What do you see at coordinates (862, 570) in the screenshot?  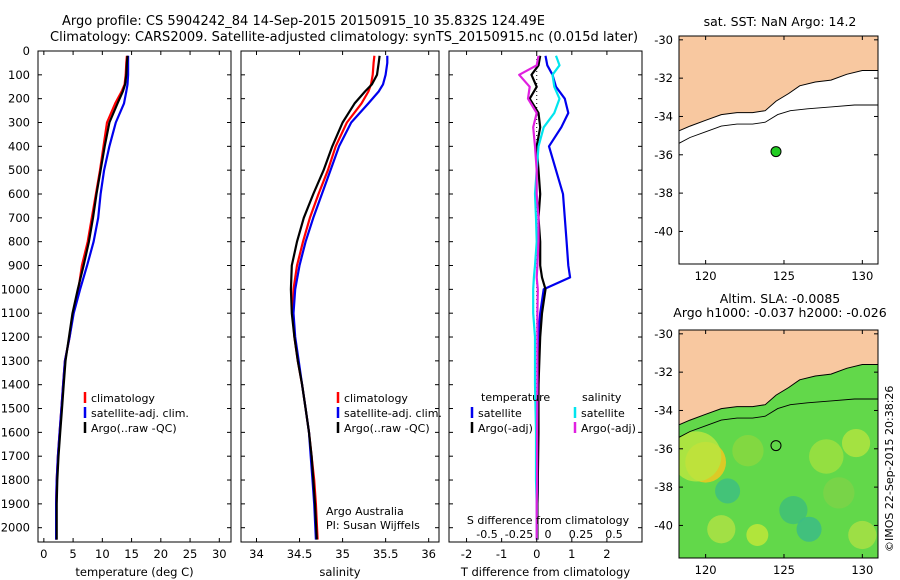 I see `lon-tick-label: 130` at bounding box center [862, 570].